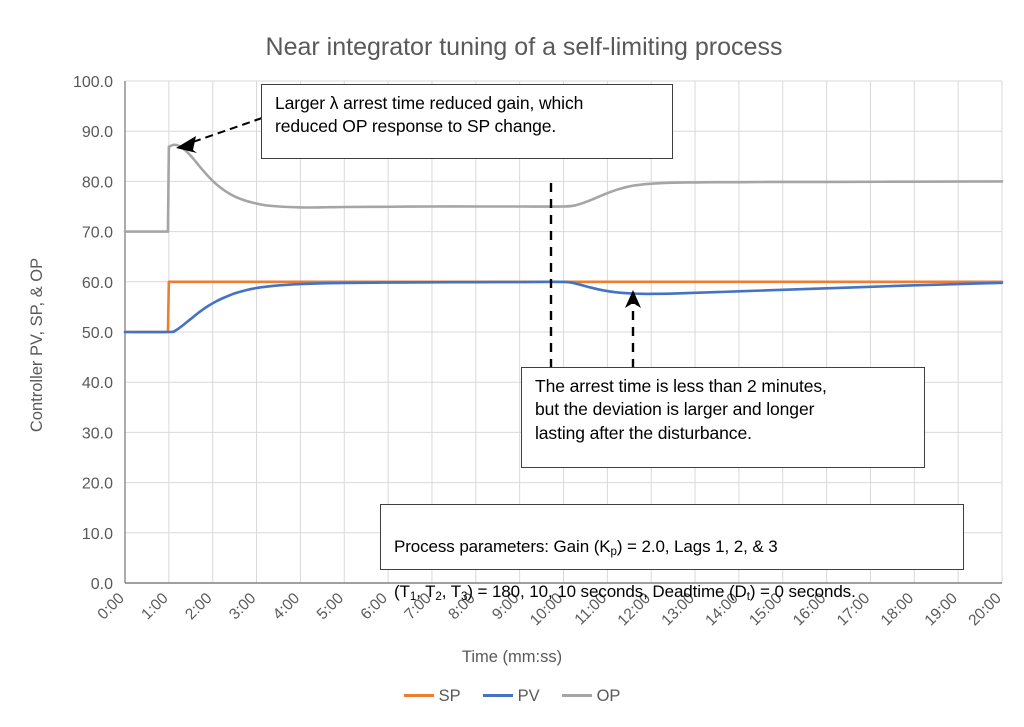 This screenshot has height=727, width=1024. What do you see at coordinates (93, 82) in the screenshot?
I see `y-axis-tick-label: 100.0` at bounding box center [93, 82].